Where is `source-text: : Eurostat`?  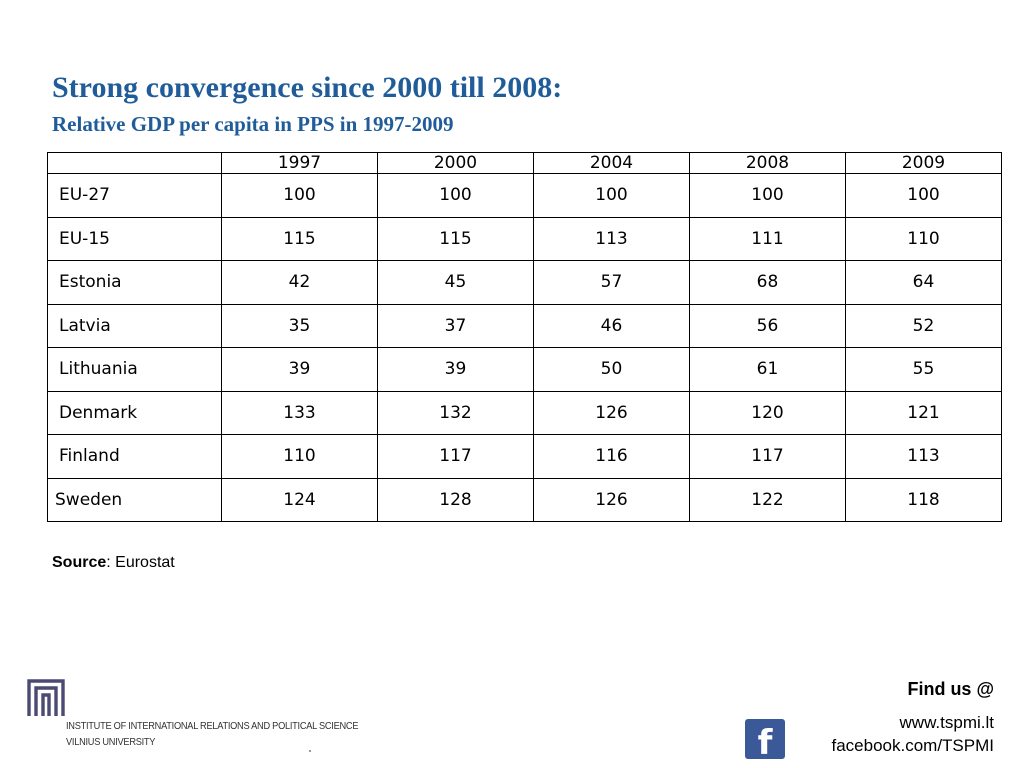 source-text: : Eurostat is located at coordinates (140, 562).